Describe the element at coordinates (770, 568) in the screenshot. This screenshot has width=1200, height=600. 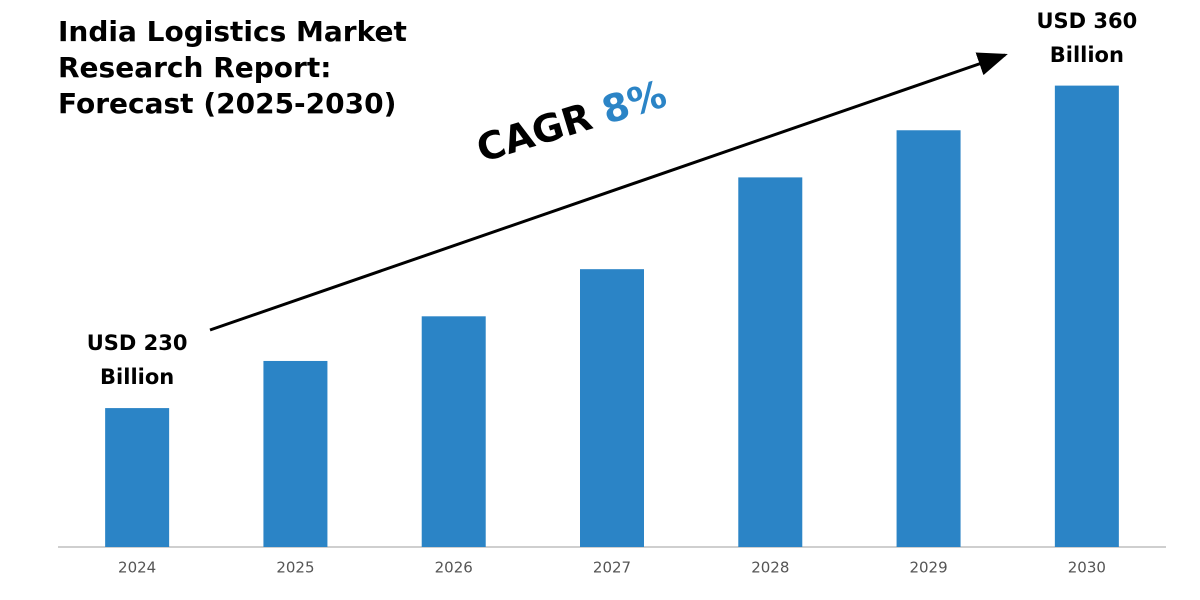
I see `x-tick-label: 2028` at that location.